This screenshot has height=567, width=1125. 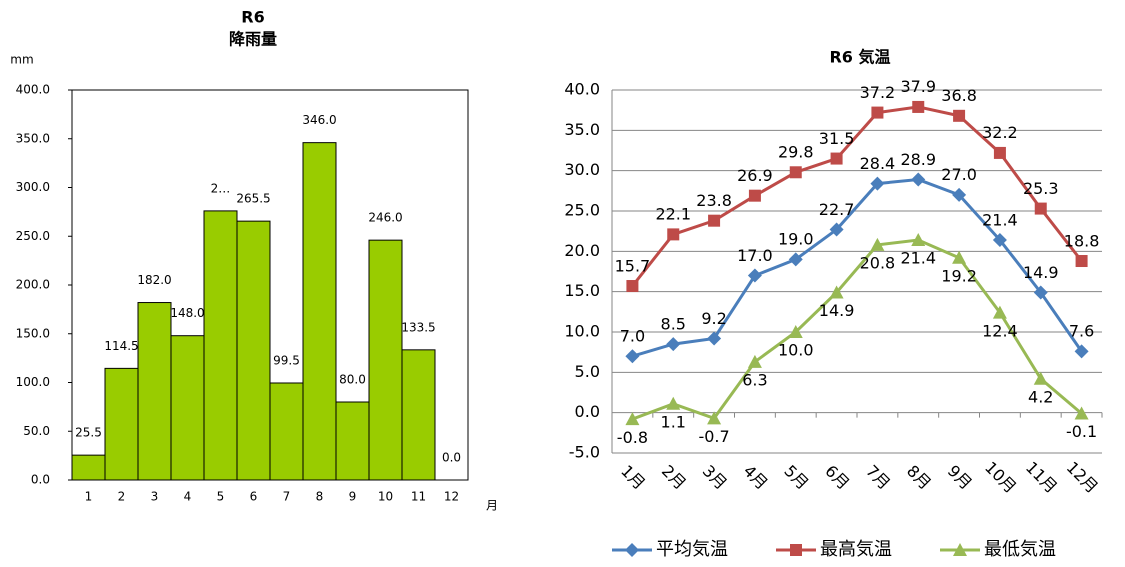 I want to click on x-tick-label: 1月, so click(x=633, y=477).